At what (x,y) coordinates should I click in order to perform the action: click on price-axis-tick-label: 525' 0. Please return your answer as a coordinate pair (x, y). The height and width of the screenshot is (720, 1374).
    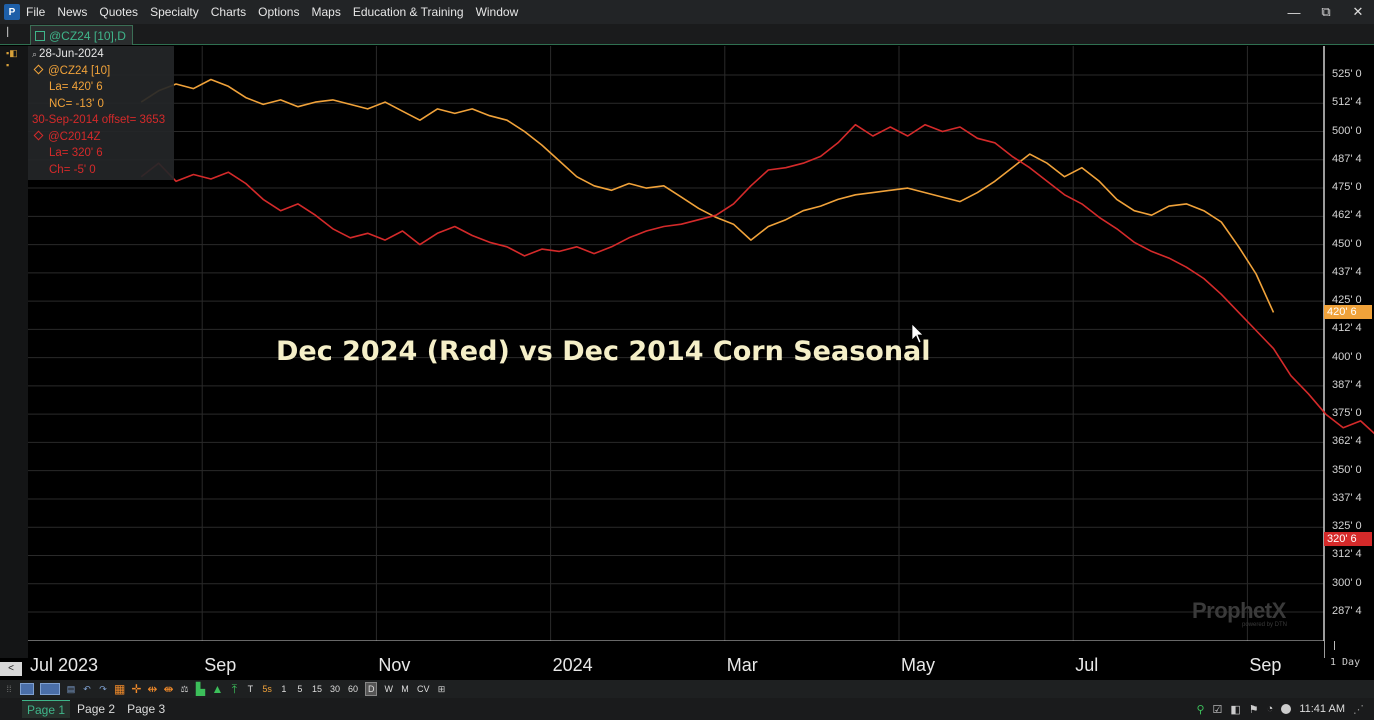
    Looking at the image, I should click on (1347, 74).